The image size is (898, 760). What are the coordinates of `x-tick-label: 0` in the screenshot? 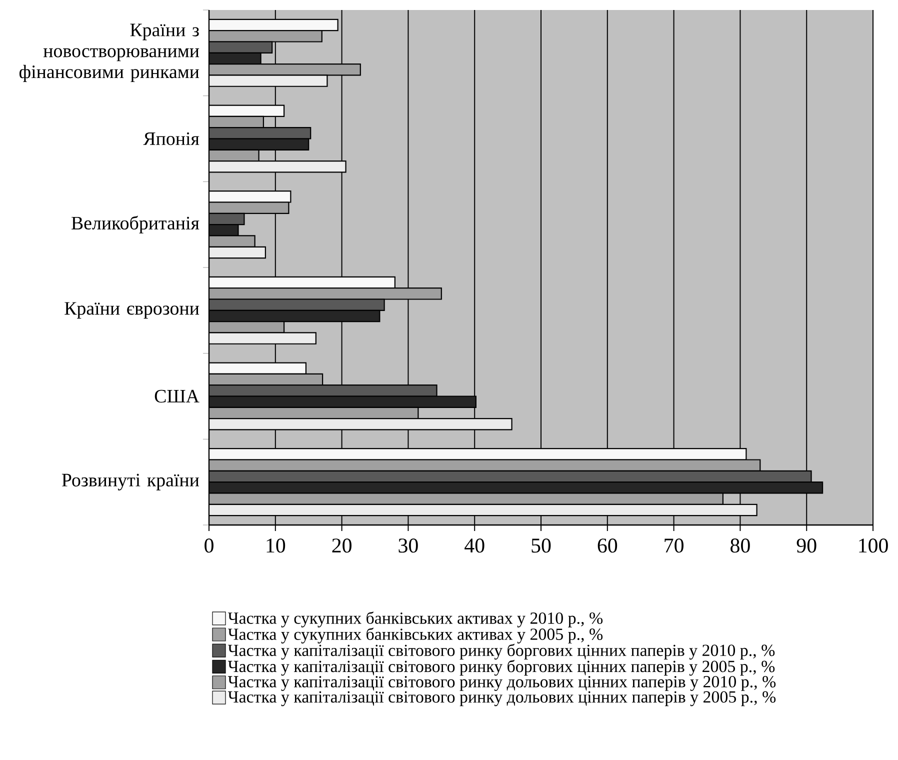 It's located at (209, 545).